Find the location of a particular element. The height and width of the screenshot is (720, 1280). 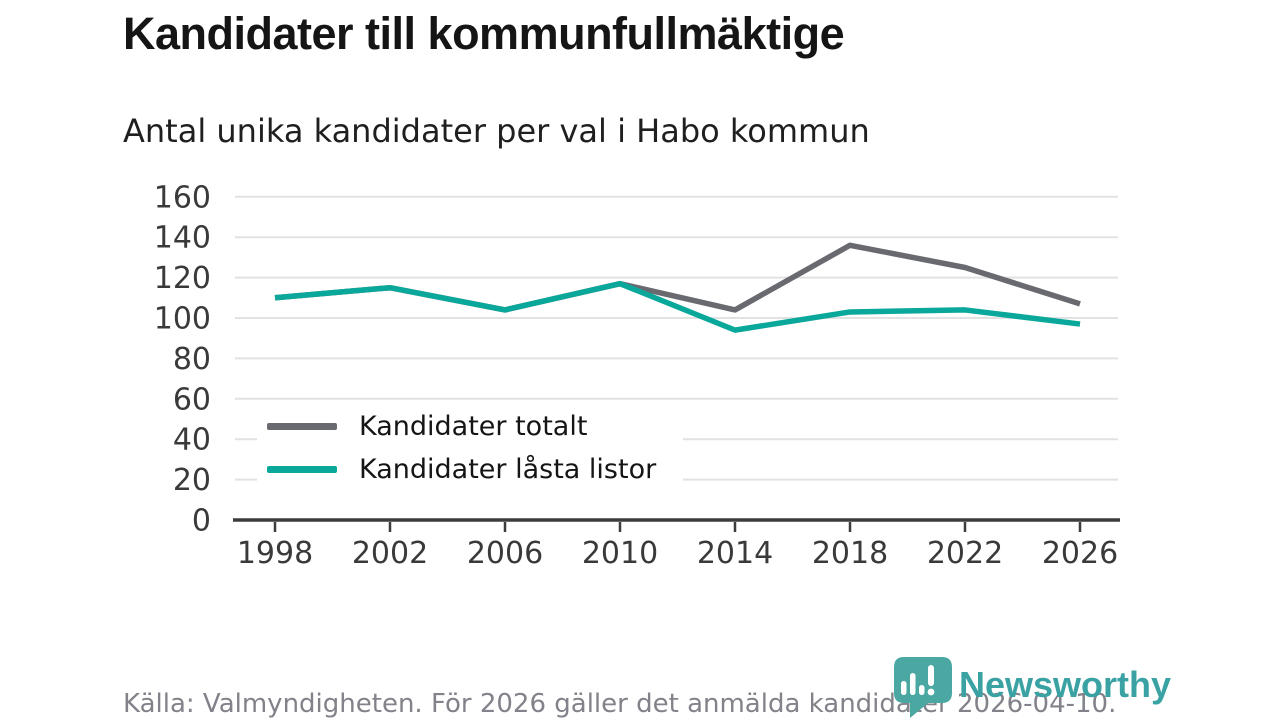

y-tick-label: 0 is located at coordinates (201, 521).